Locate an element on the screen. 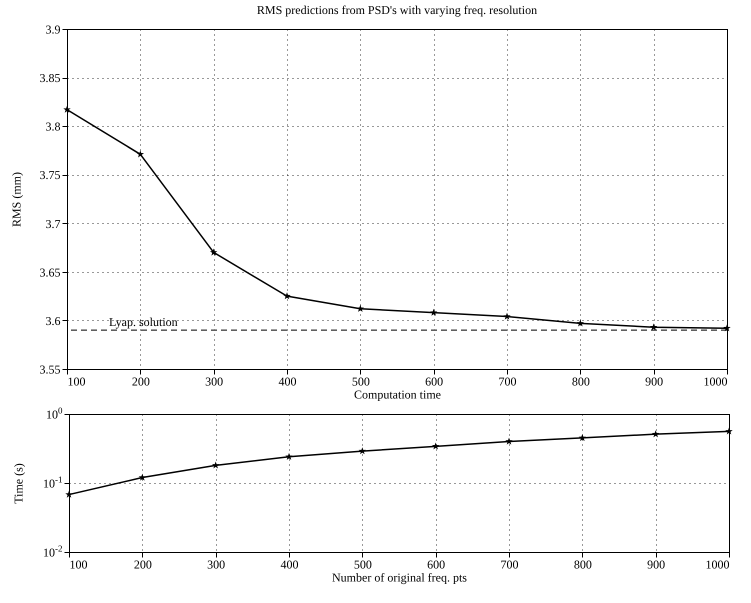 The image size is (751, 603). y-tick-label: 3.75 is located at coordinates (50, 175).